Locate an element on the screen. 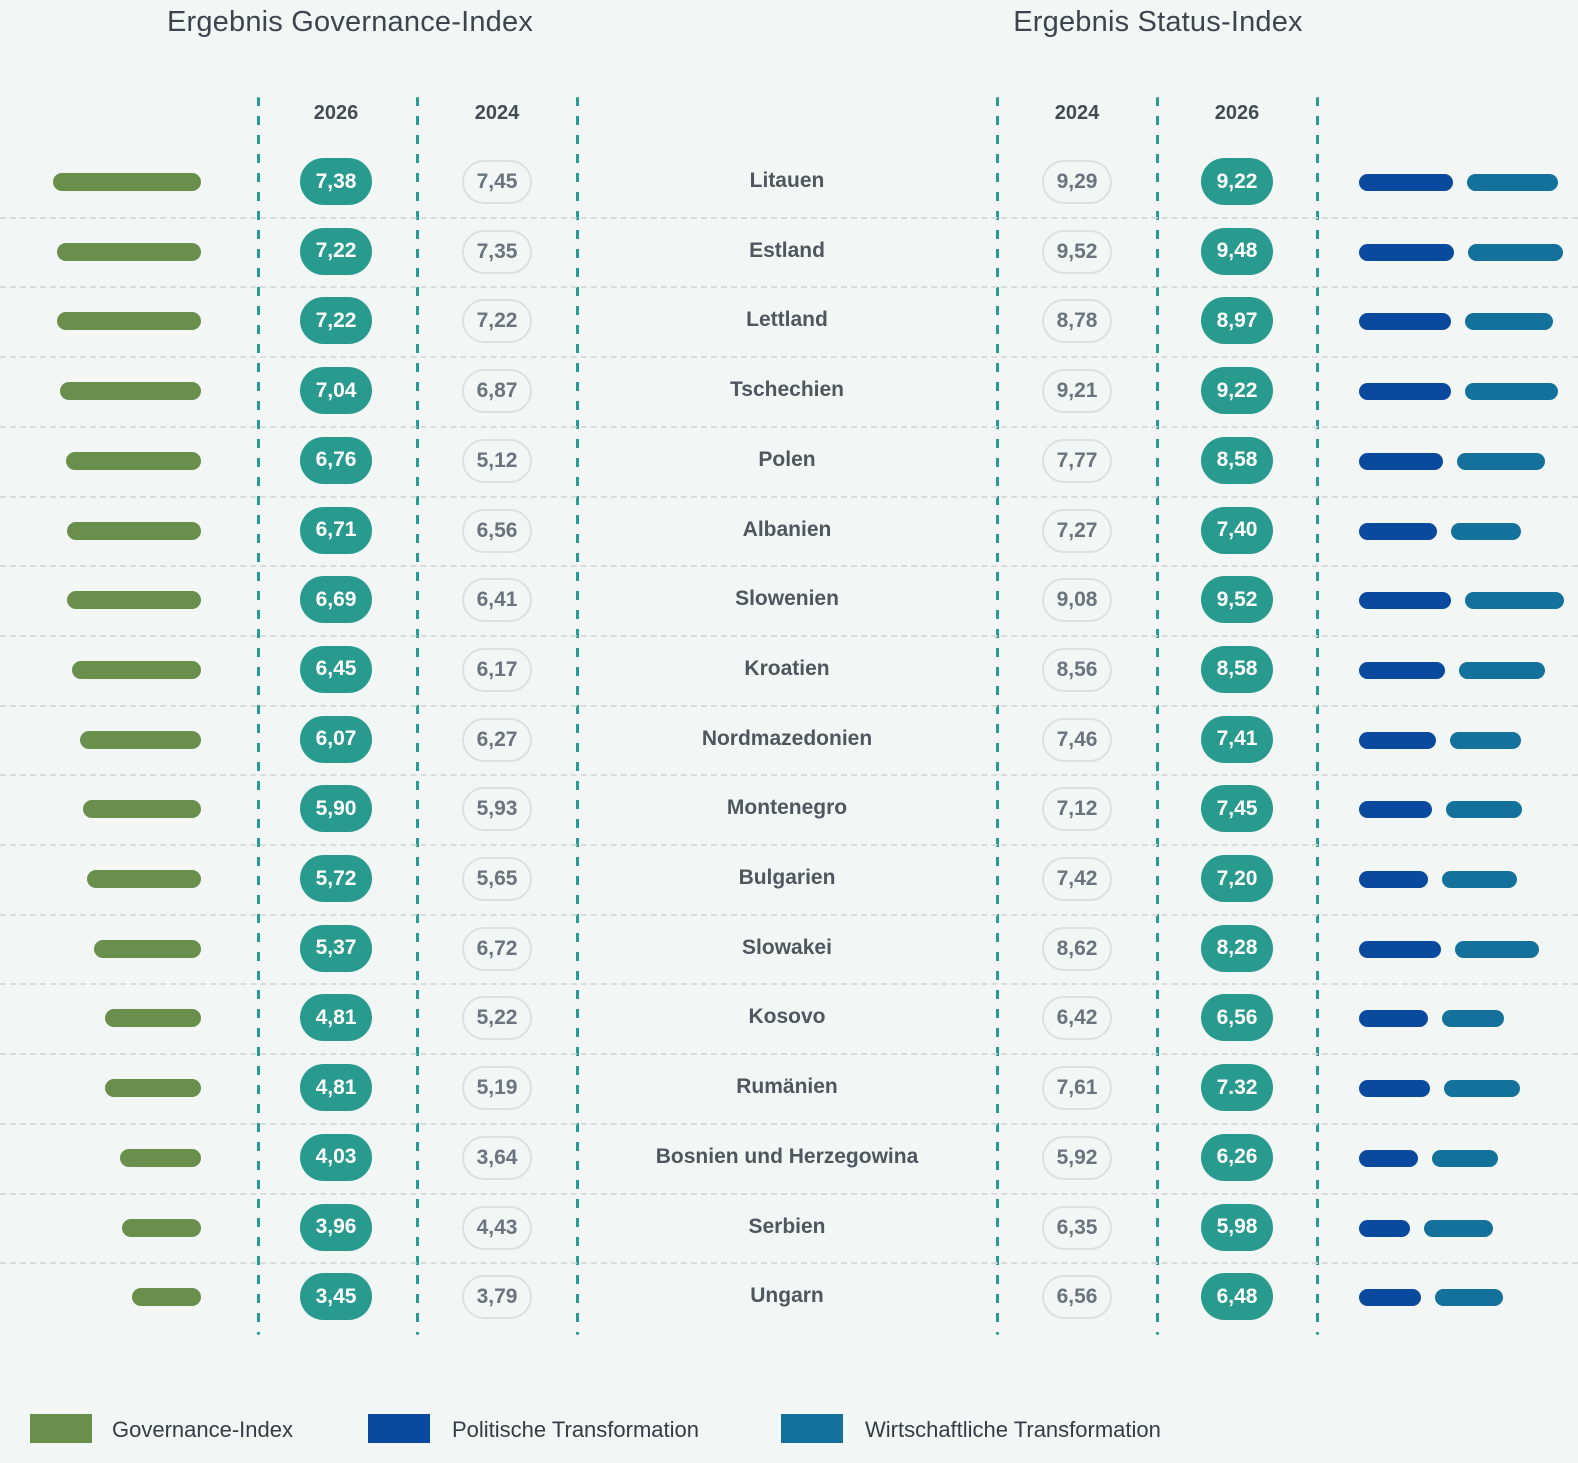 The width and height of the screenshot is (1578, 1463). status-2026-pill: 7,40 is located at coordinates (1237, 530).